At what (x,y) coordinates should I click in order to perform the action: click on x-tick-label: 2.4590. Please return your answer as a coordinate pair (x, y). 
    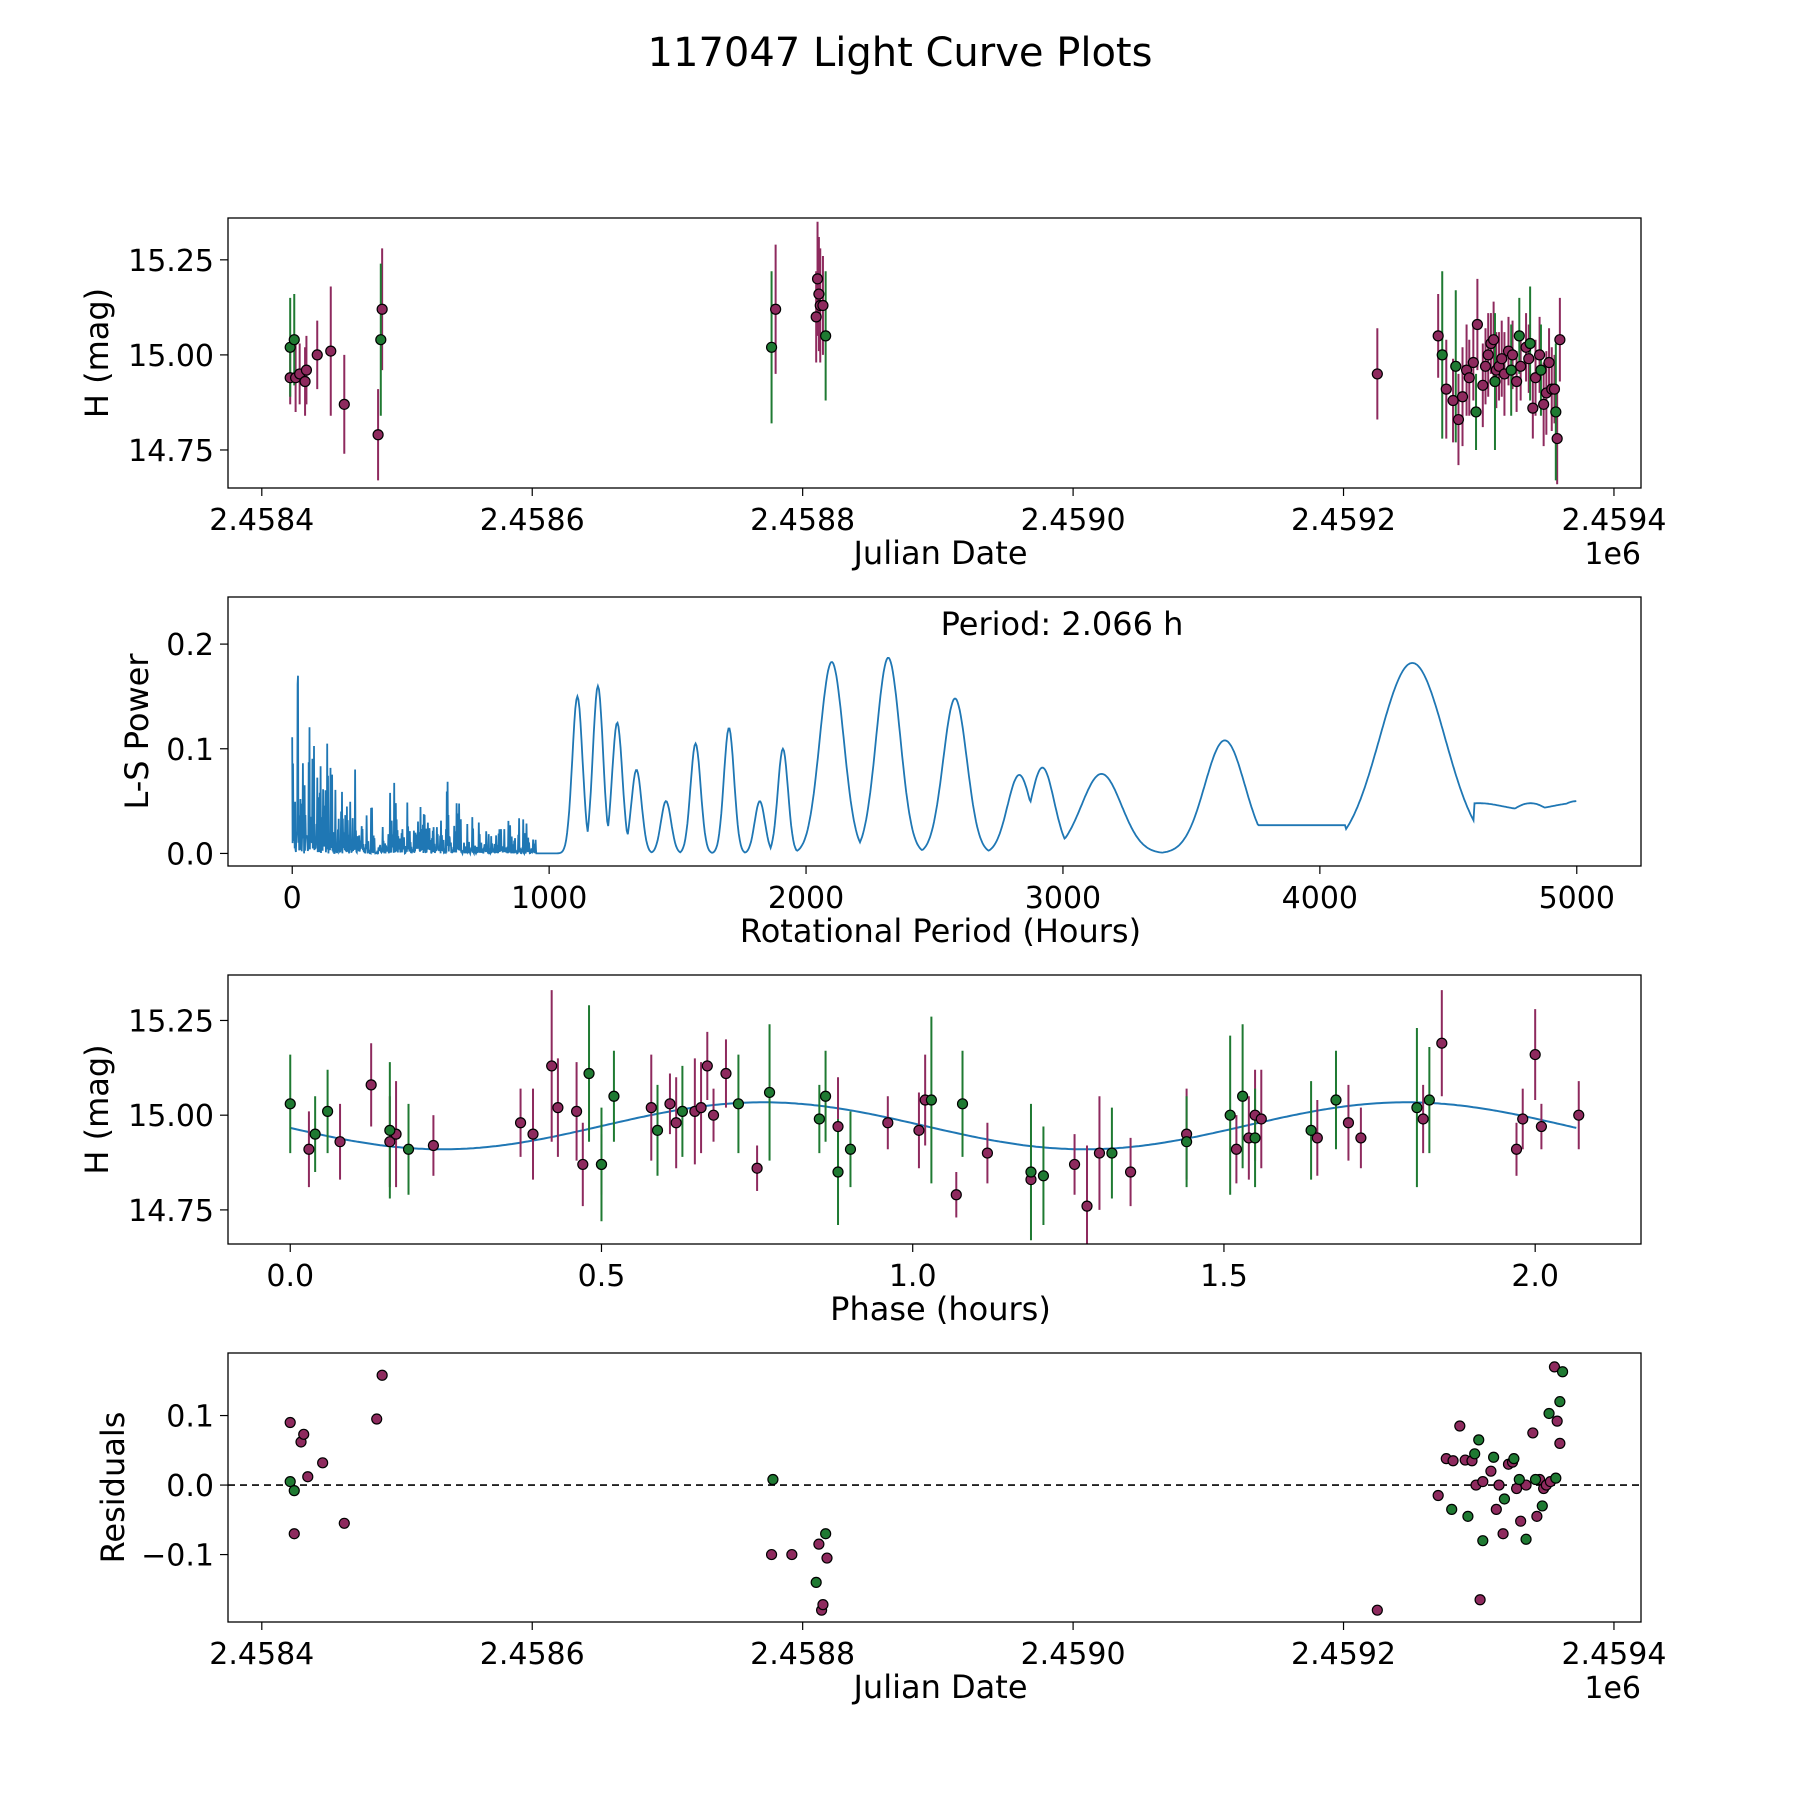
    Looking at the image, I should click on (1073, 1654).